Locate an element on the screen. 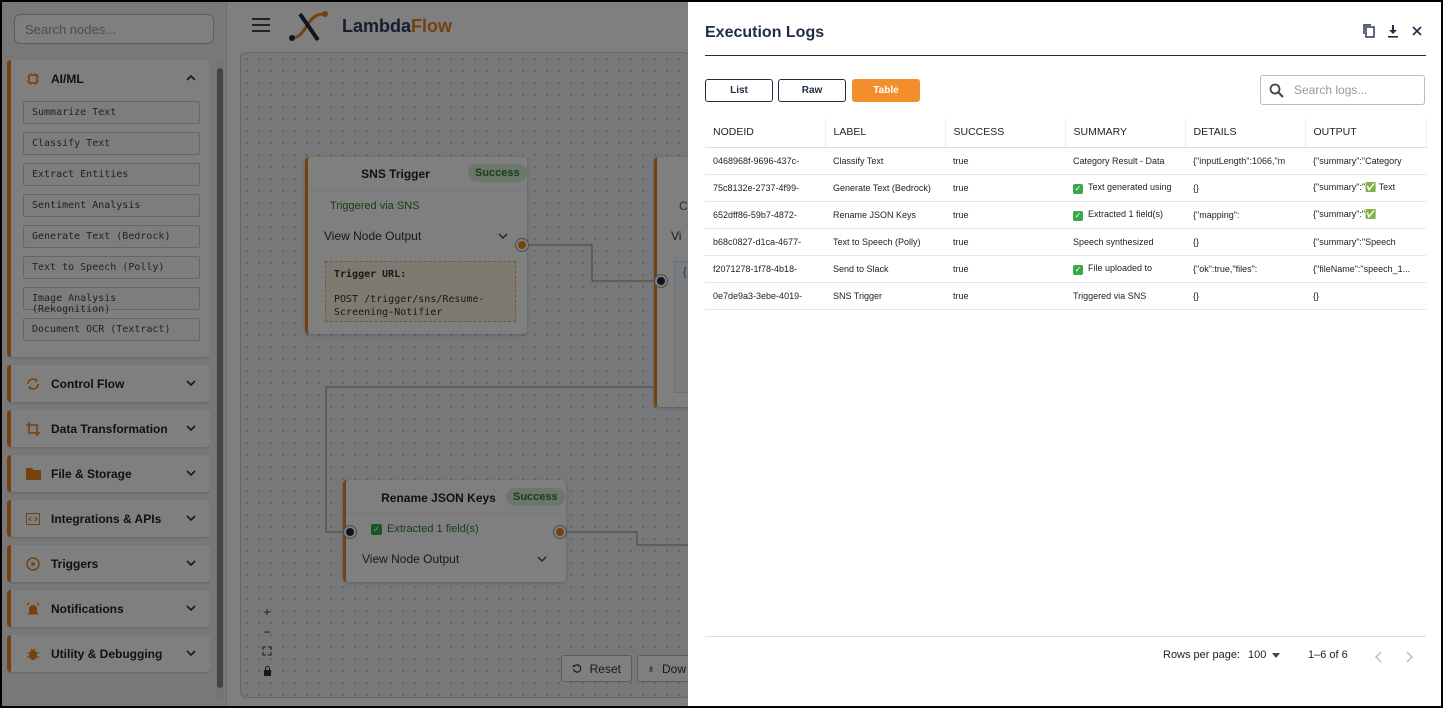  rows-per-page-label: Rows per page: is located at coordinates (1202, 655).